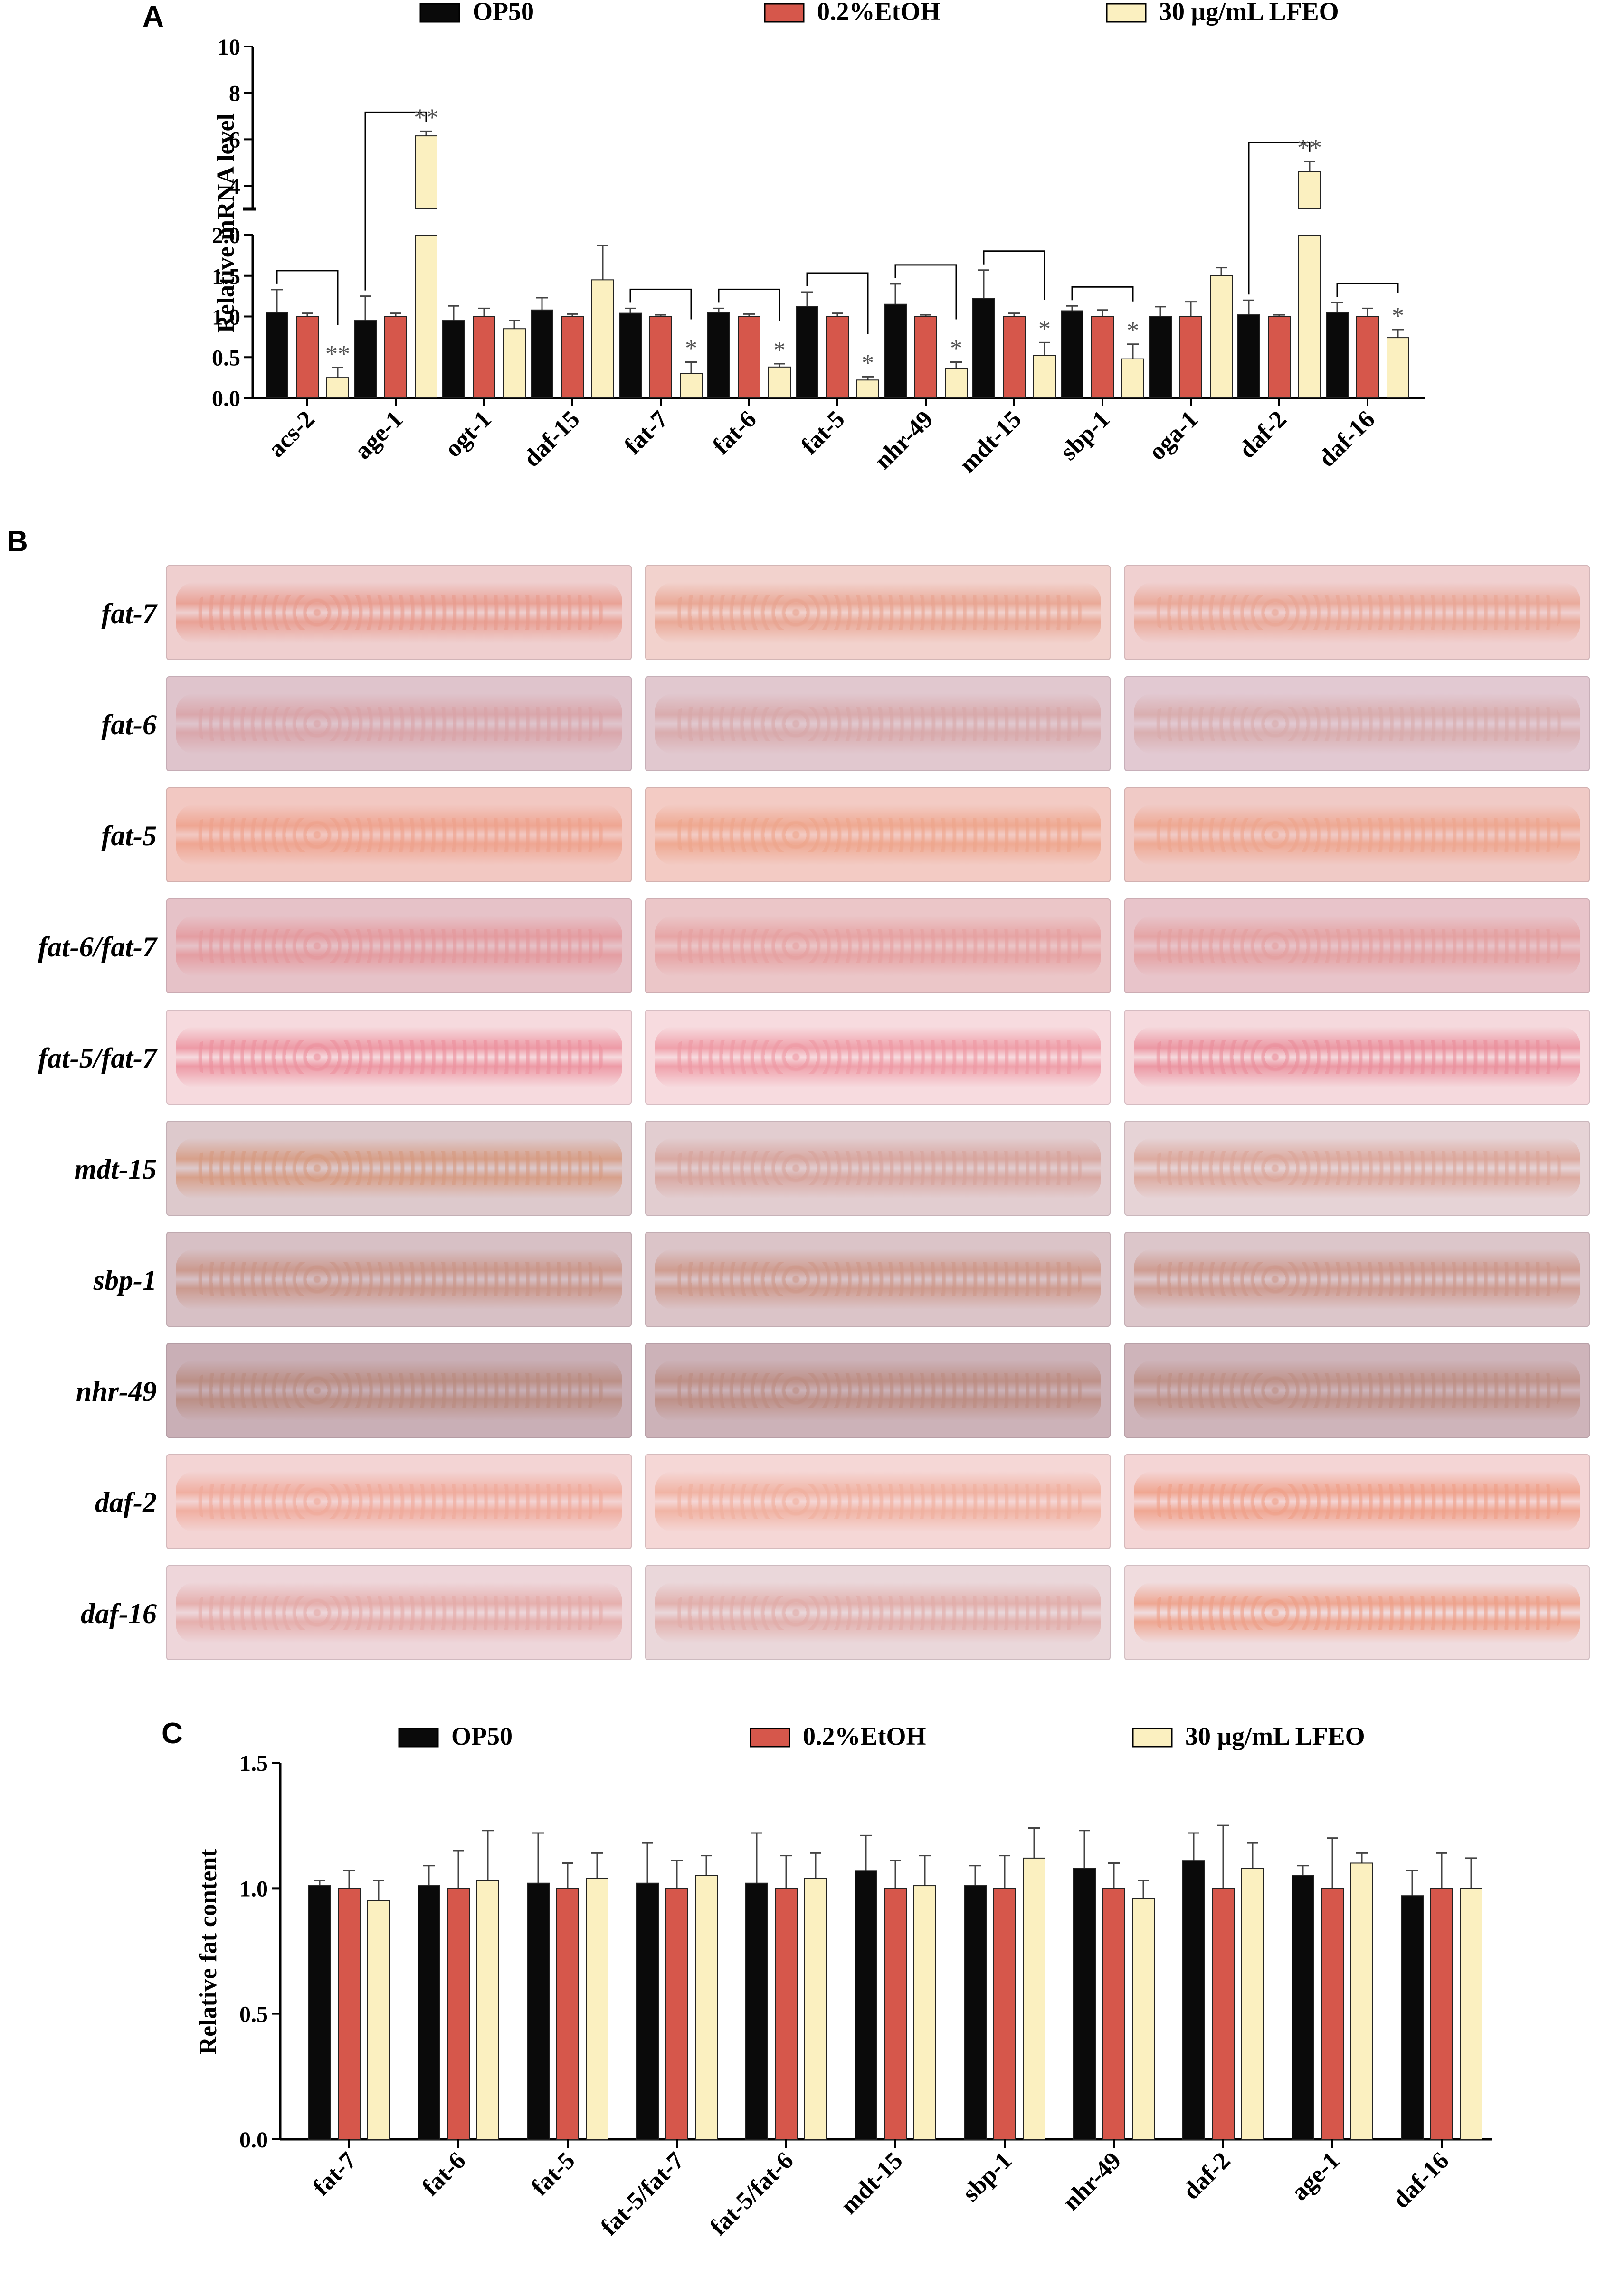 Image resolution: width=1606 pixels, height=2296 pixels. Describe the element at coordinates (735, 433) in the screenshot. I see `x-tick-label: fat-6` at that location.